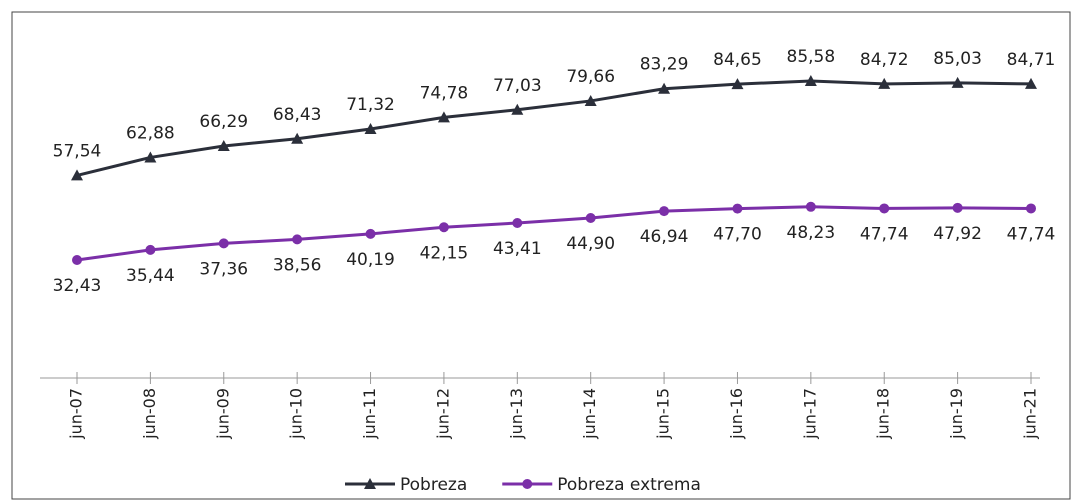 The image size is (1077, 500). What do you see at coordinates (589, 414) in the screenshot?
I see `x-tick-label: jun-14` at bounding box center [589, 414].